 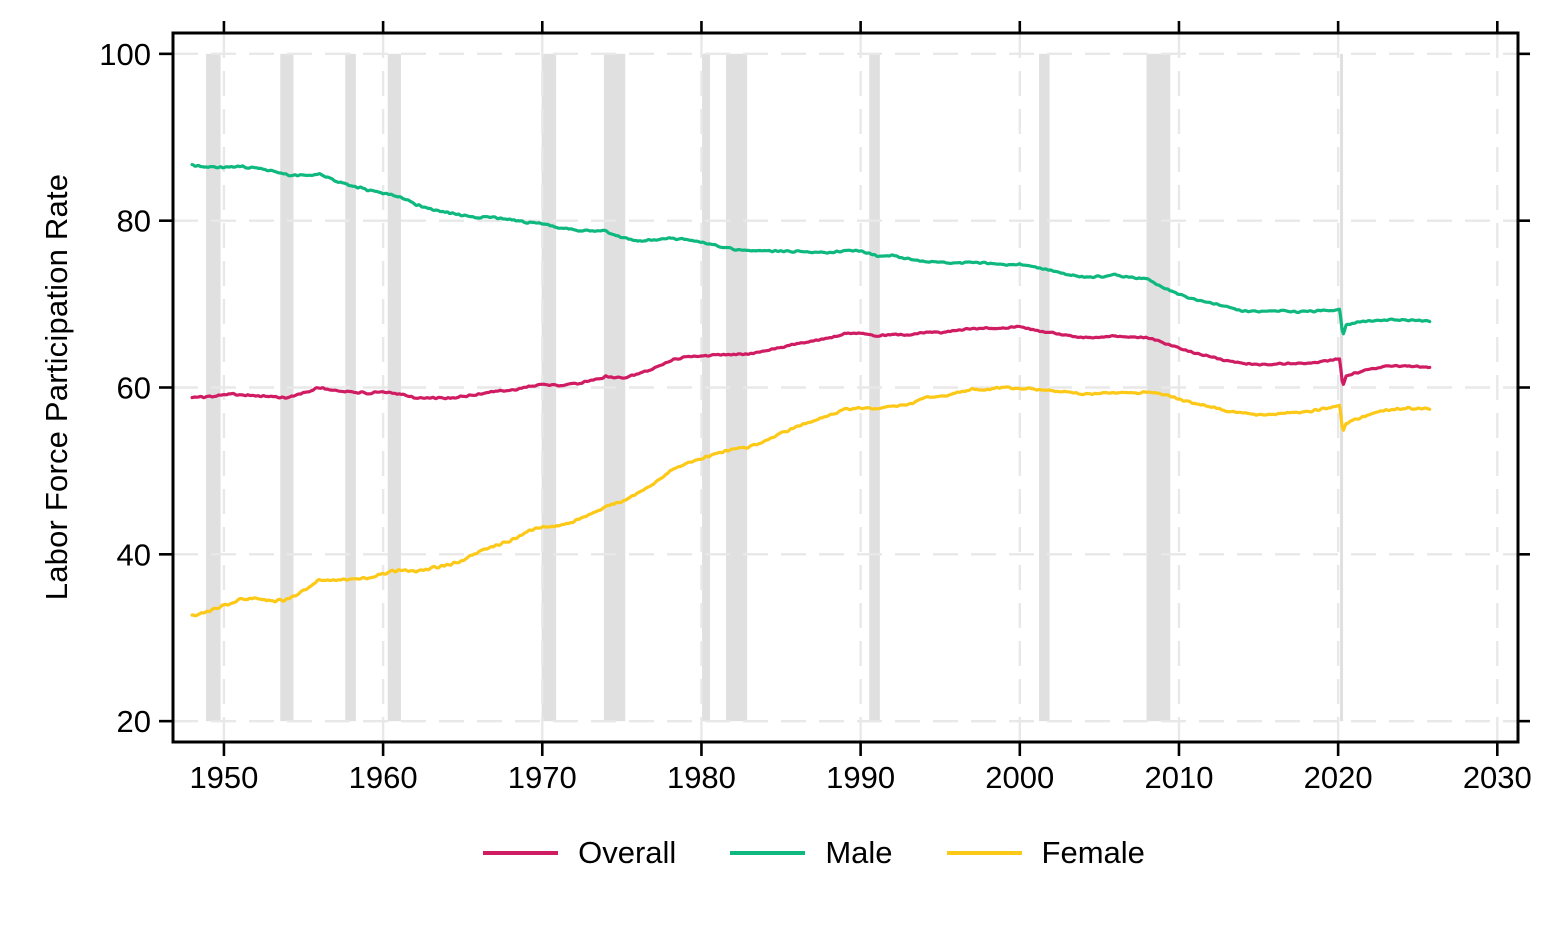 What do you see at coordinates (984, 853) in the screenshot?
I see `legend-swatch-female-line` at bounding box center [984, 853].